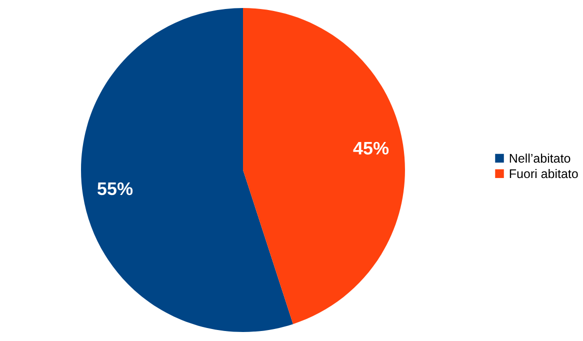  Describe the element at coordinates (540, 158) in the screenshot. I see `legend-label: Nell’abitato` at that location.